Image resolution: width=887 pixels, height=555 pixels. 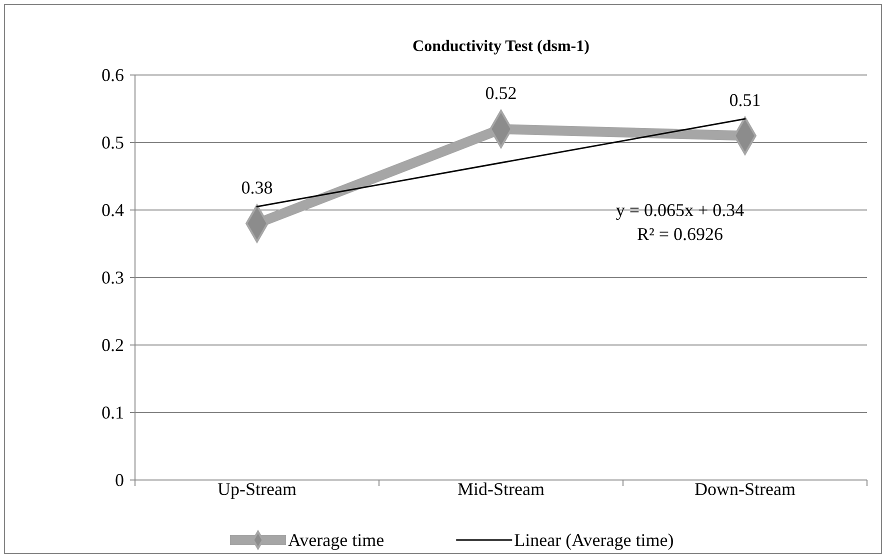 I want to click on legend-label: Linear (Average time), so click(x=594, y=540).